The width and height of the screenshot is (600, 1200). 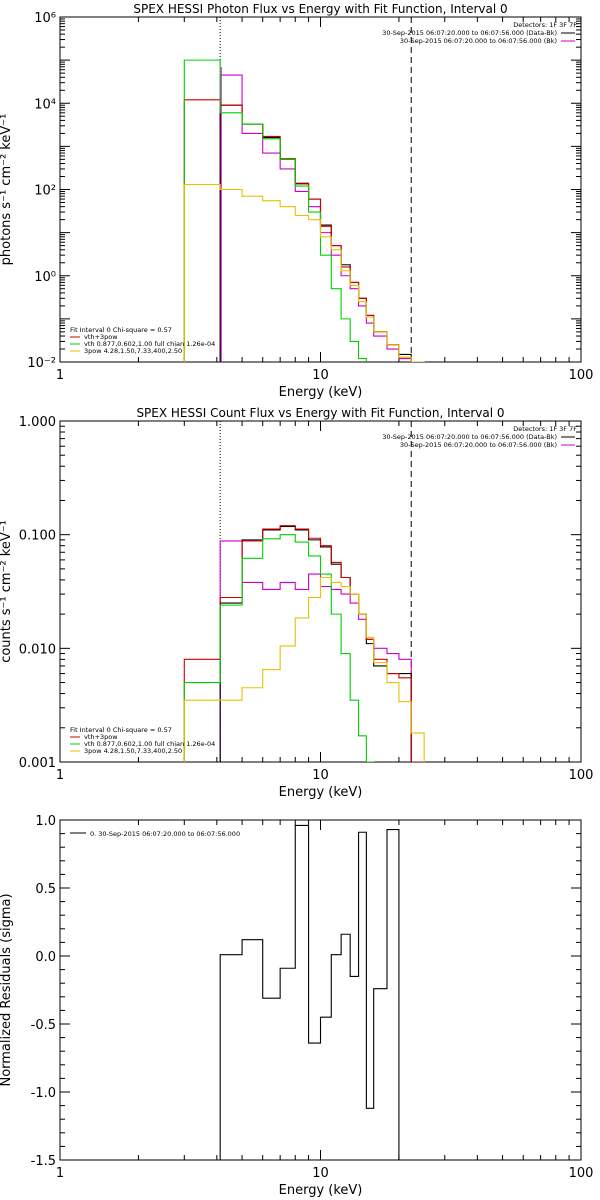 What do you see at coordinates (37, 649) in the screenshot?
I see `y-tick-label: 0.010` at bounding box center [37, 649].